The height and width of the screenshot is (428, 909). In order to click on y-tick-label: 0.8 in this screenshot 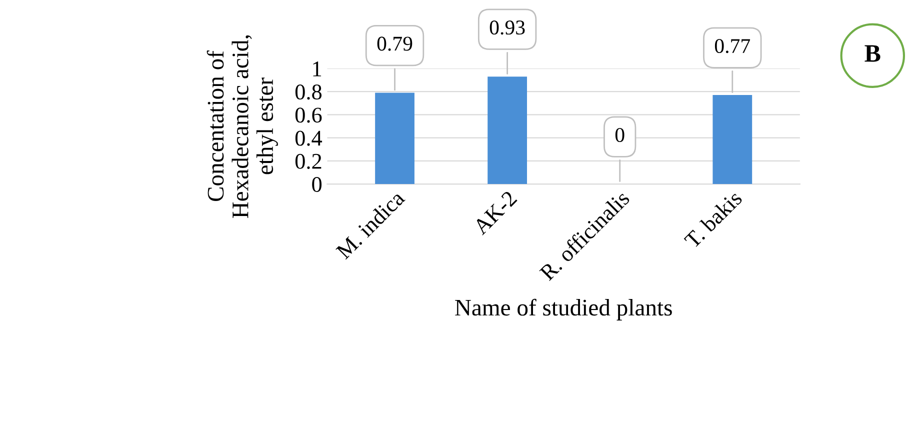, I will do `click(308, 92)`.